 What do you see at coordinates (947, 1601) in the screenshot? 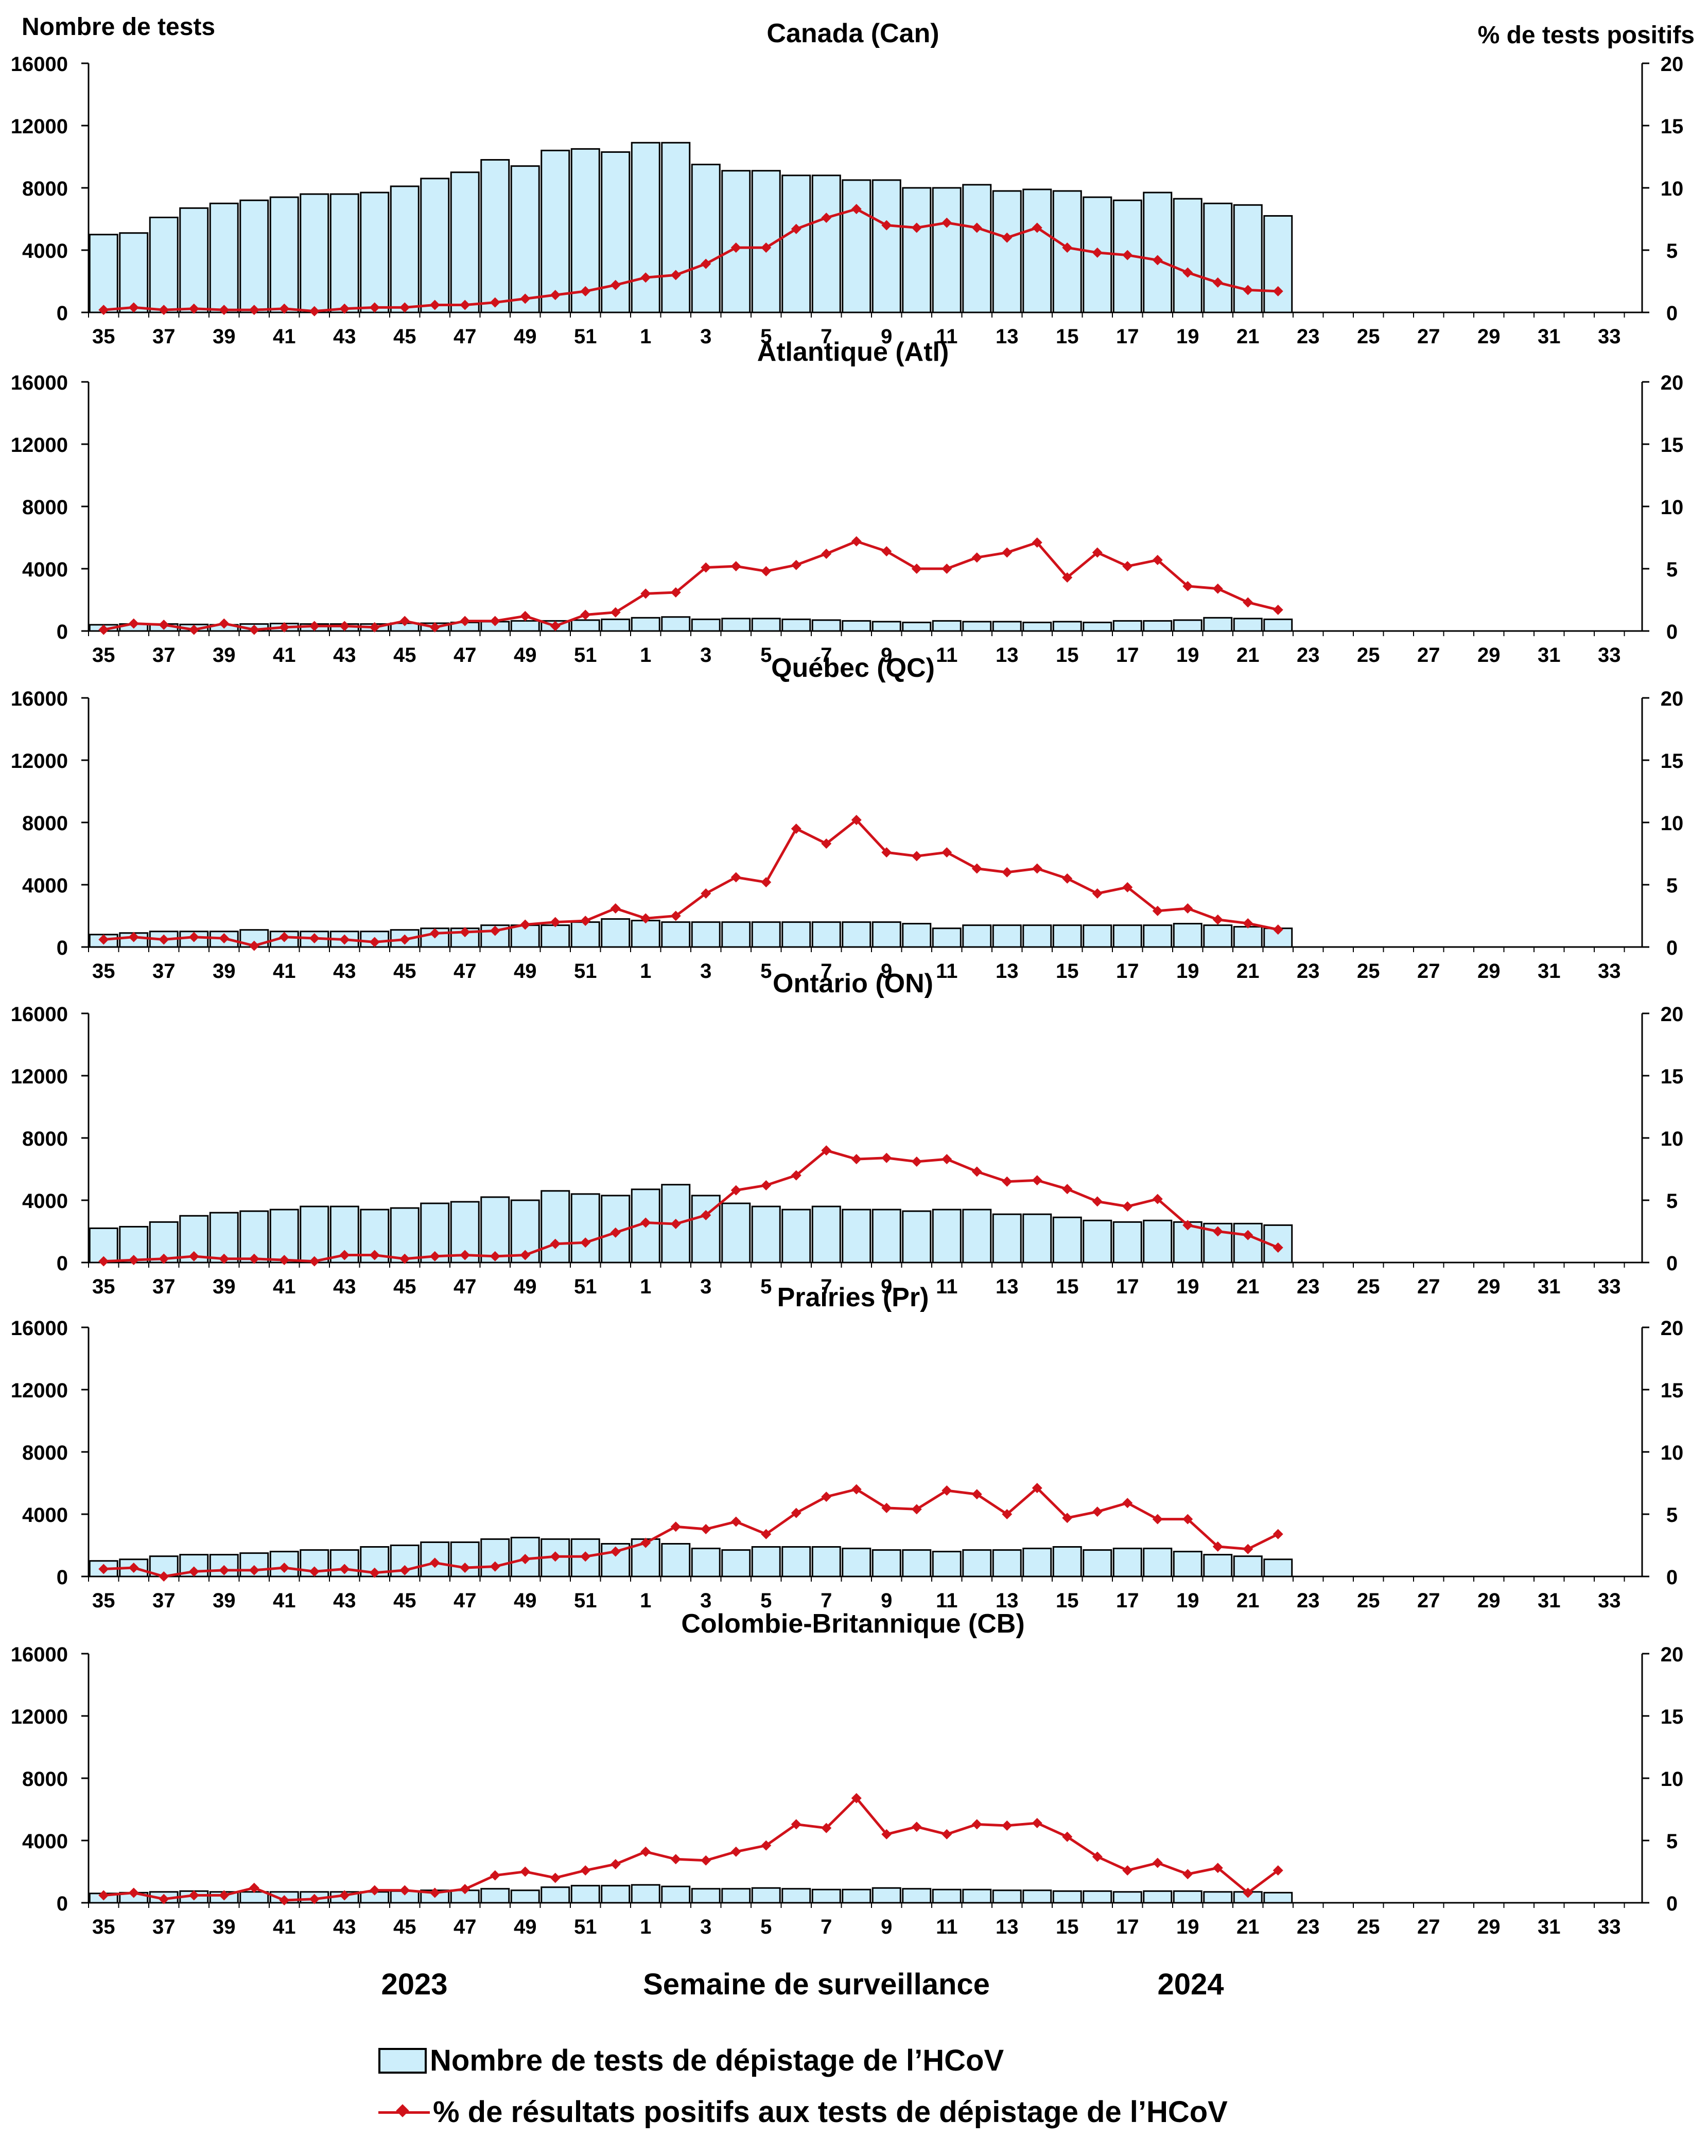
I see `panel-5-x-tick-label: 11` at bounding box center [947, 1601].